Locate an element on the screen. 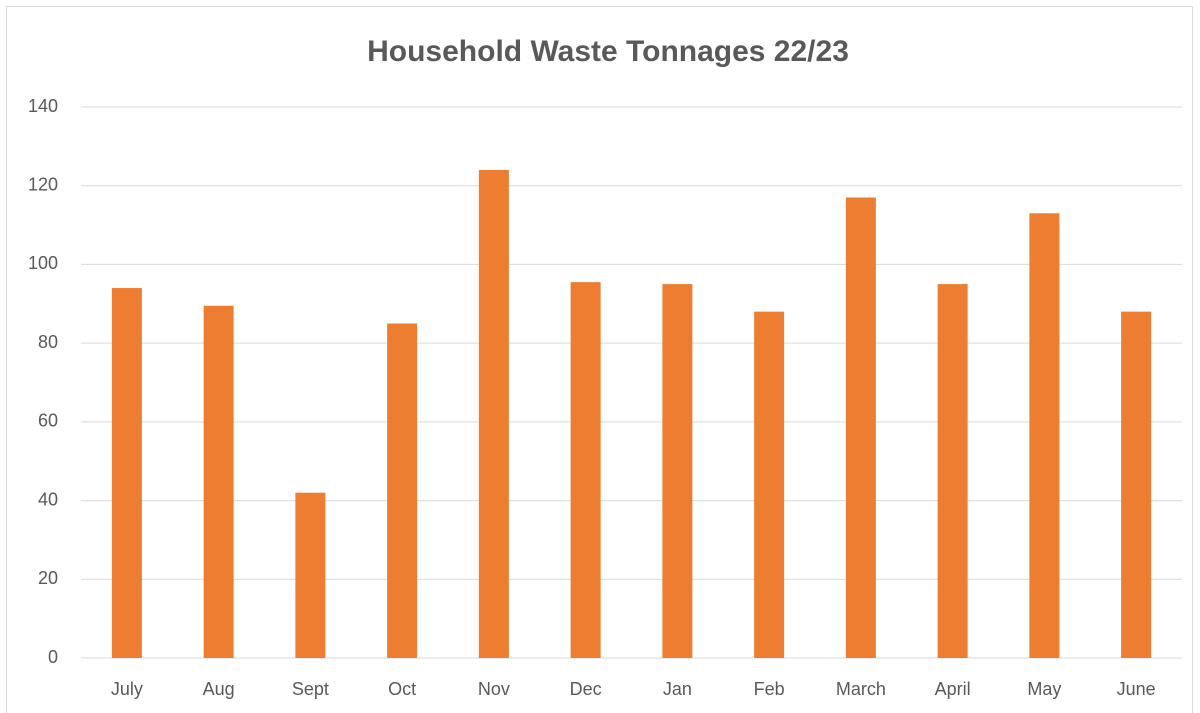 This screenshot has height=713, width=1200. x-tick-label: Dec is located at coordinates (586, 689).